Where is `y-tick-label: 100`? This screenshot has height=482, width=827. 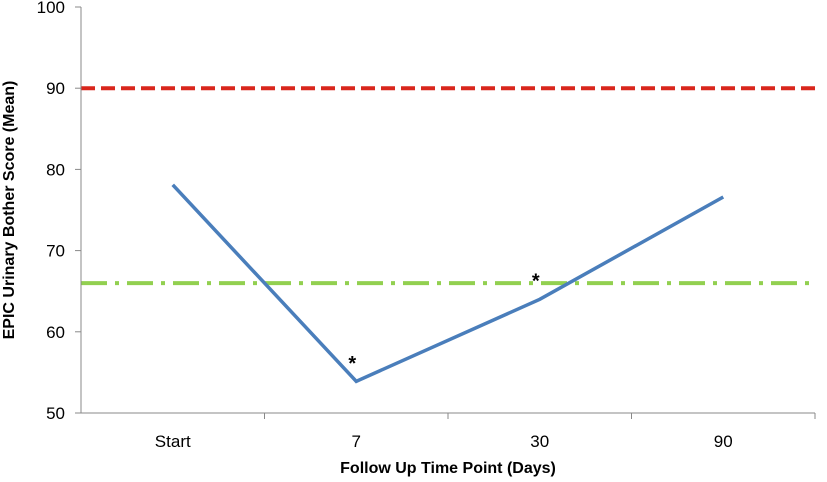
y-tick-label: 100 is located at coordinates (51, 8).